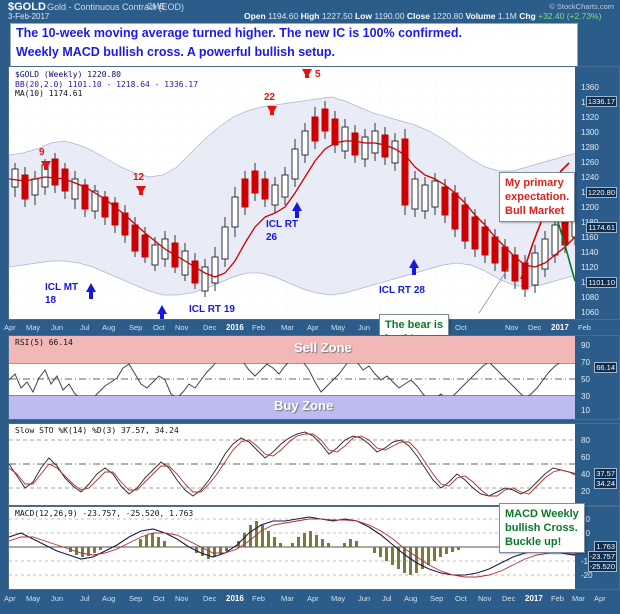  Describe the element at coordinates (585, 533) in the screenshot. I see `macd-tick-10: 10` at that location.